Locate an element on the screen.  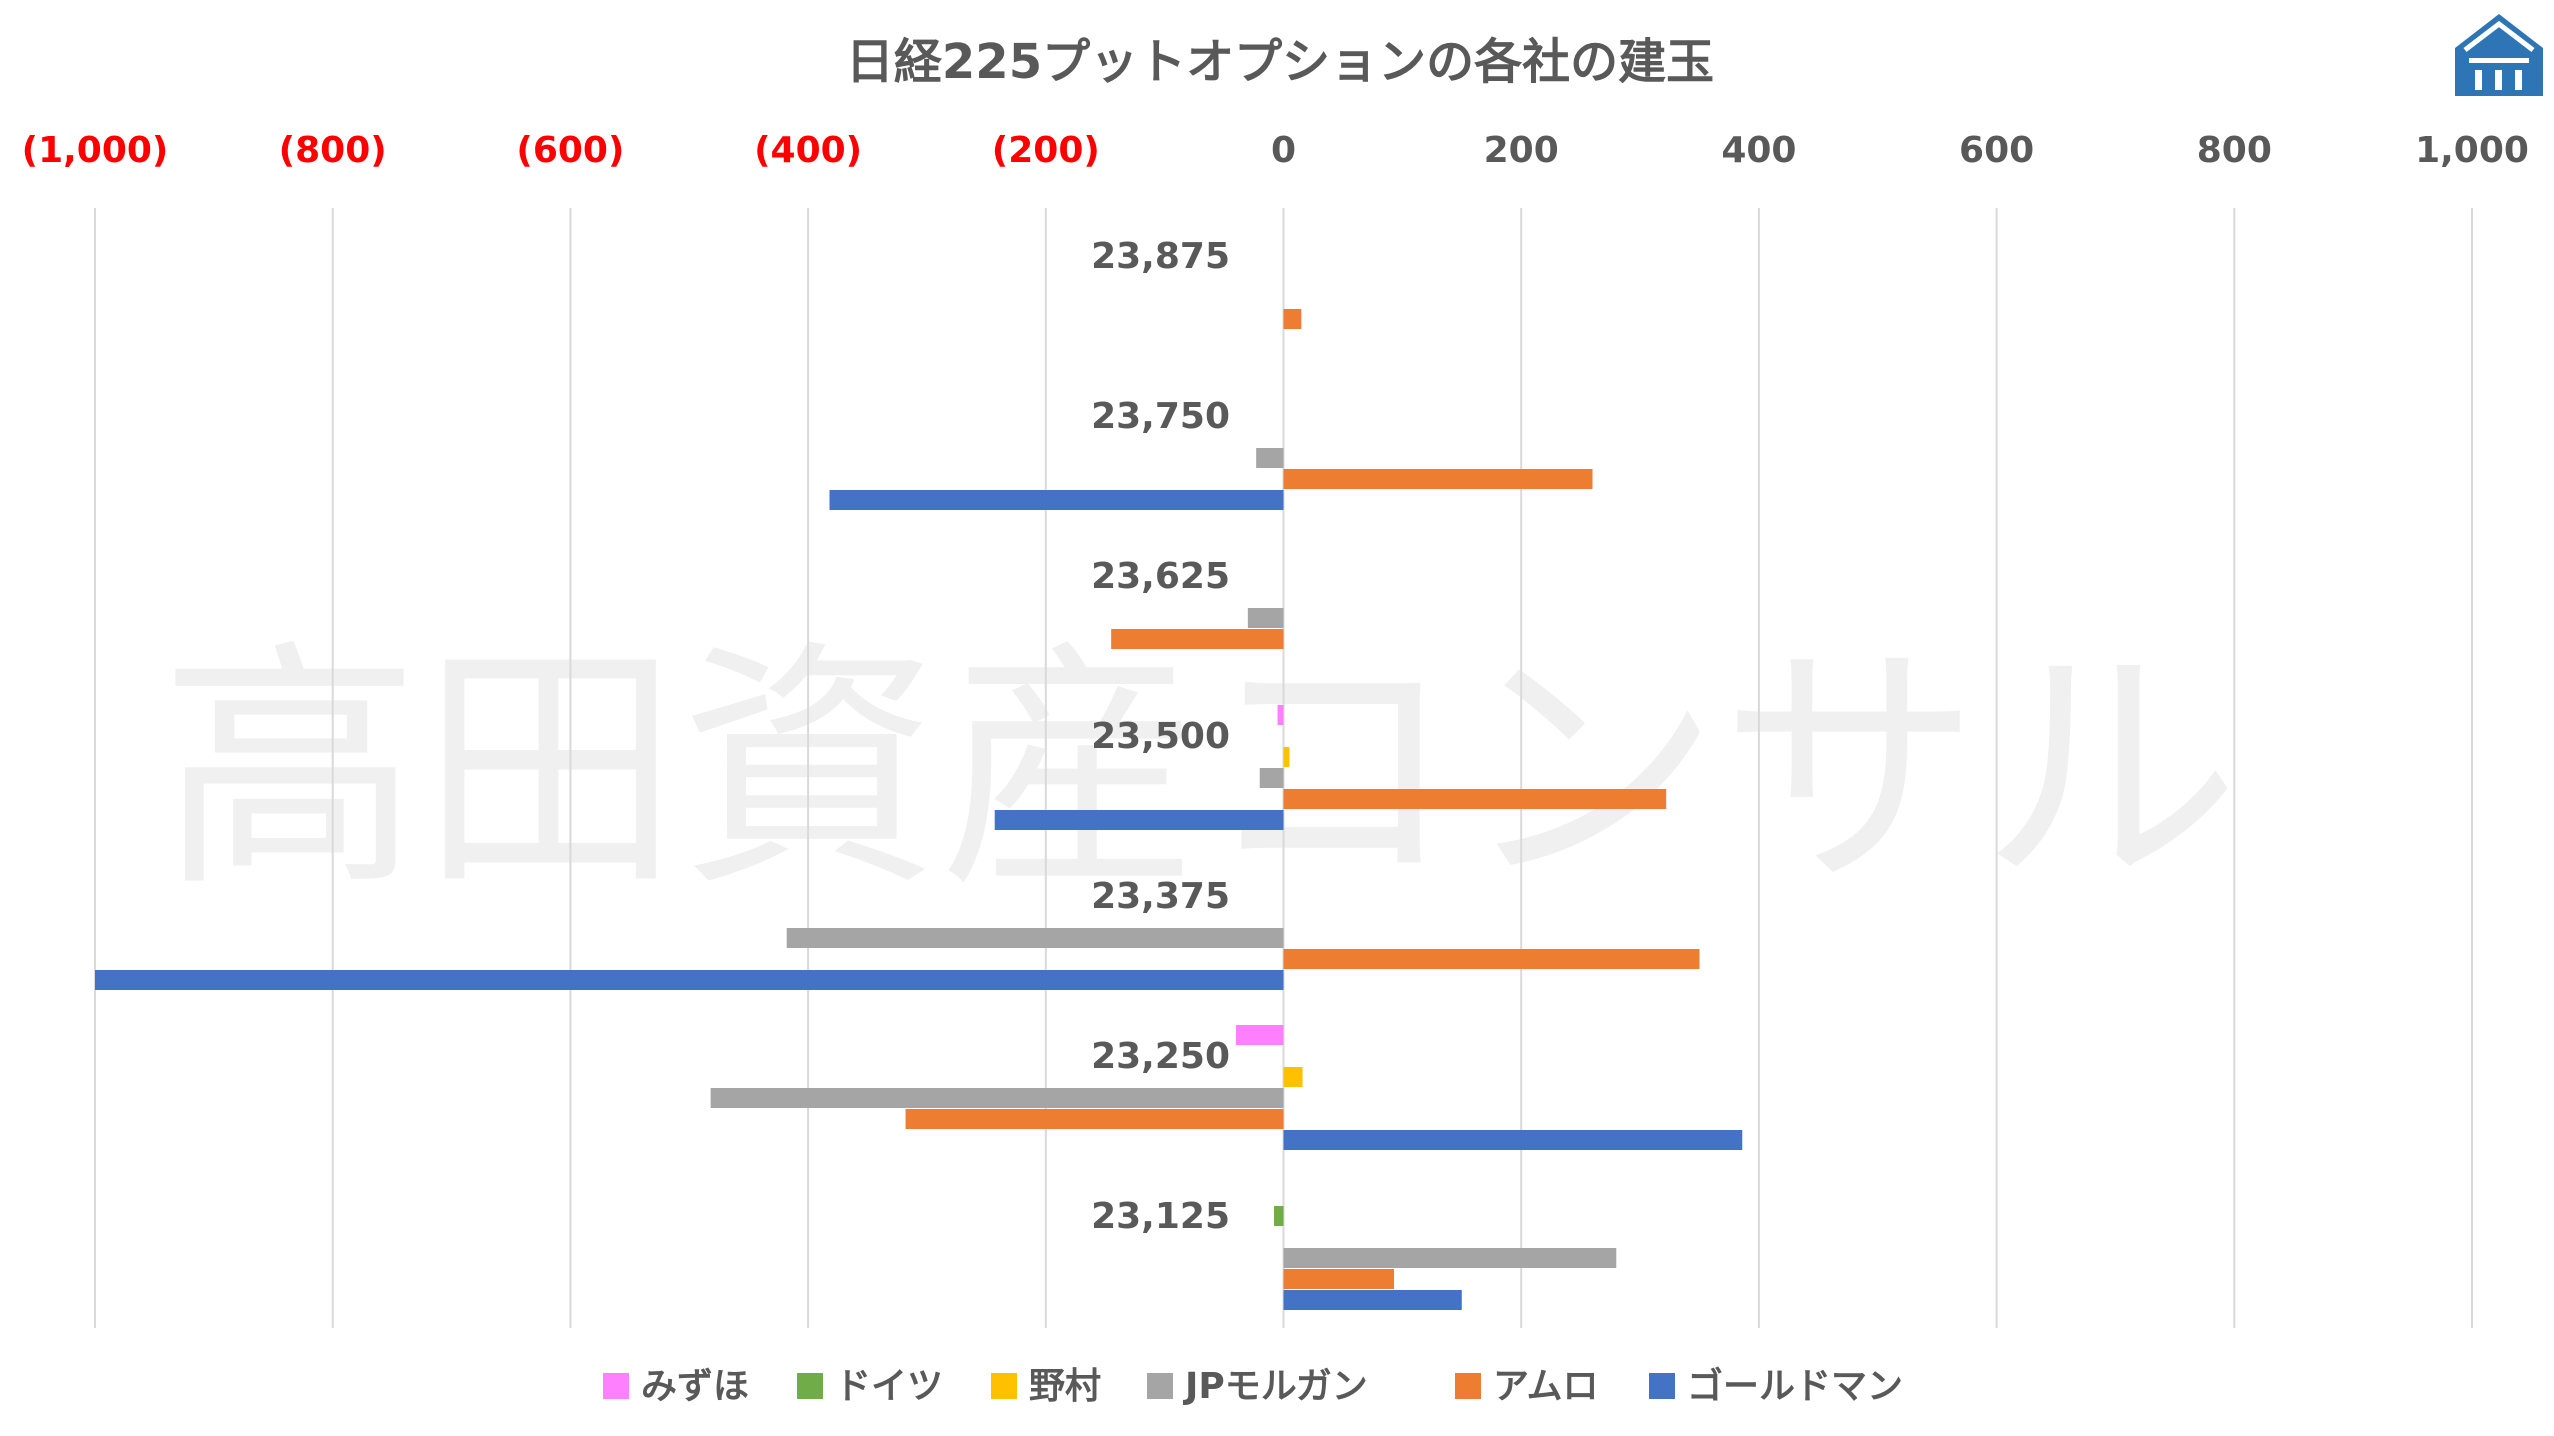
legend-label: アムロ is located at coordinates (1545, 1386).